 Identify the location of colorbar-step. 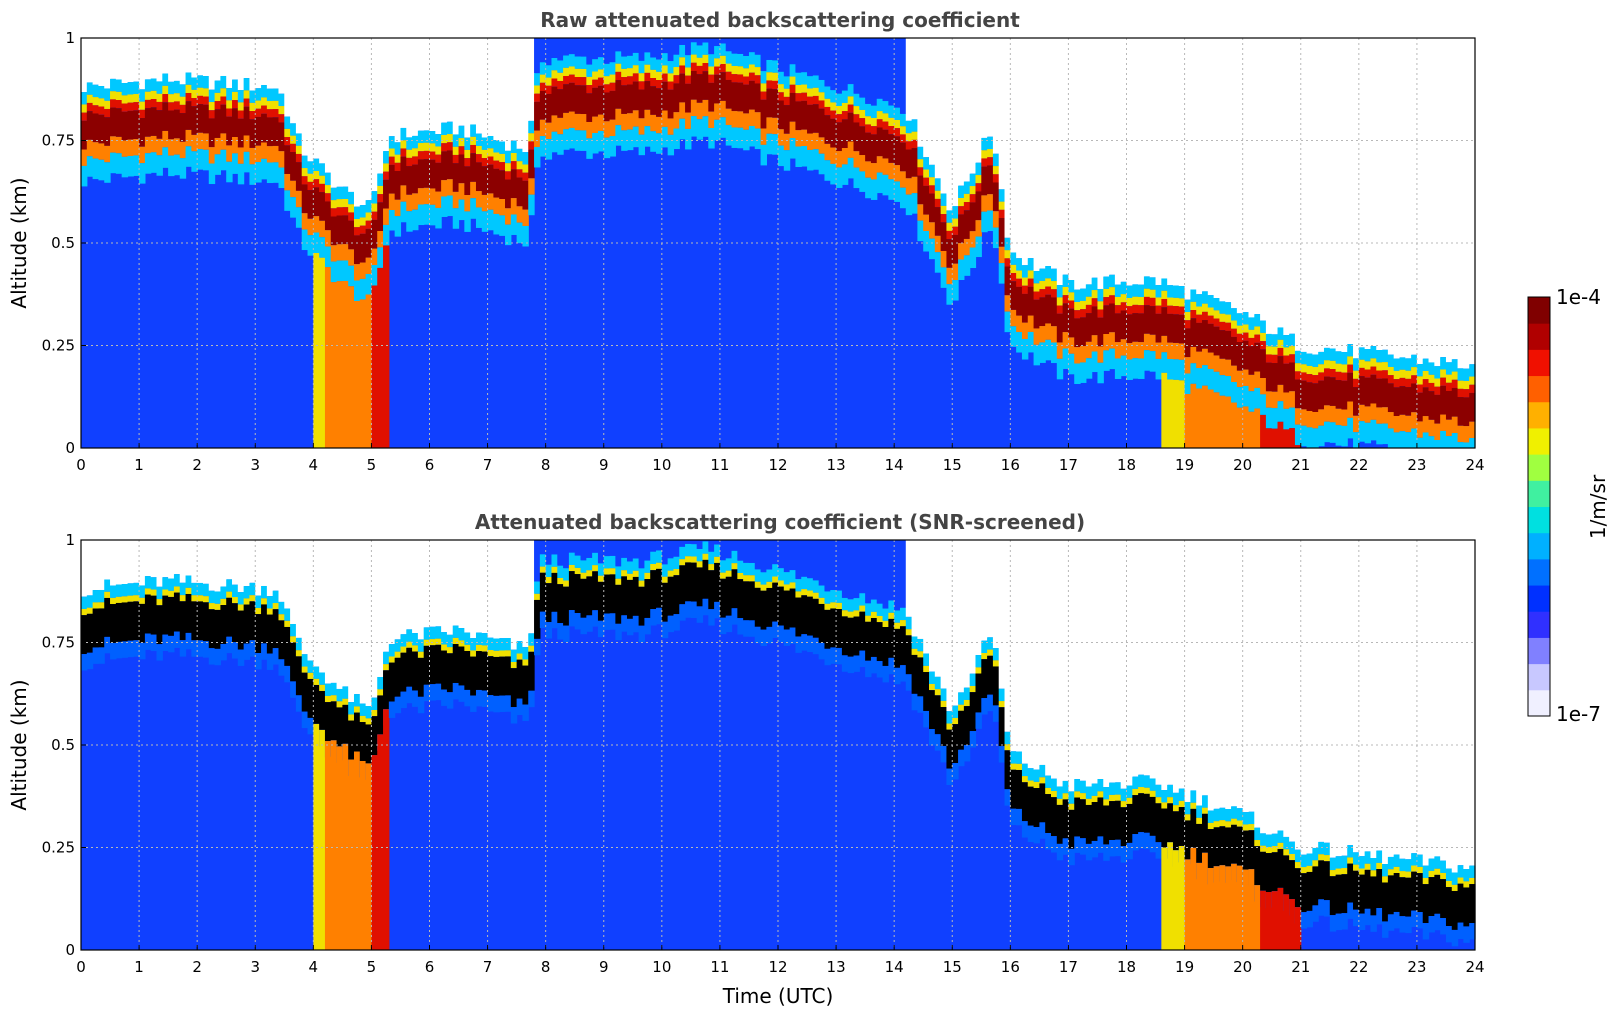
(1539, 493).